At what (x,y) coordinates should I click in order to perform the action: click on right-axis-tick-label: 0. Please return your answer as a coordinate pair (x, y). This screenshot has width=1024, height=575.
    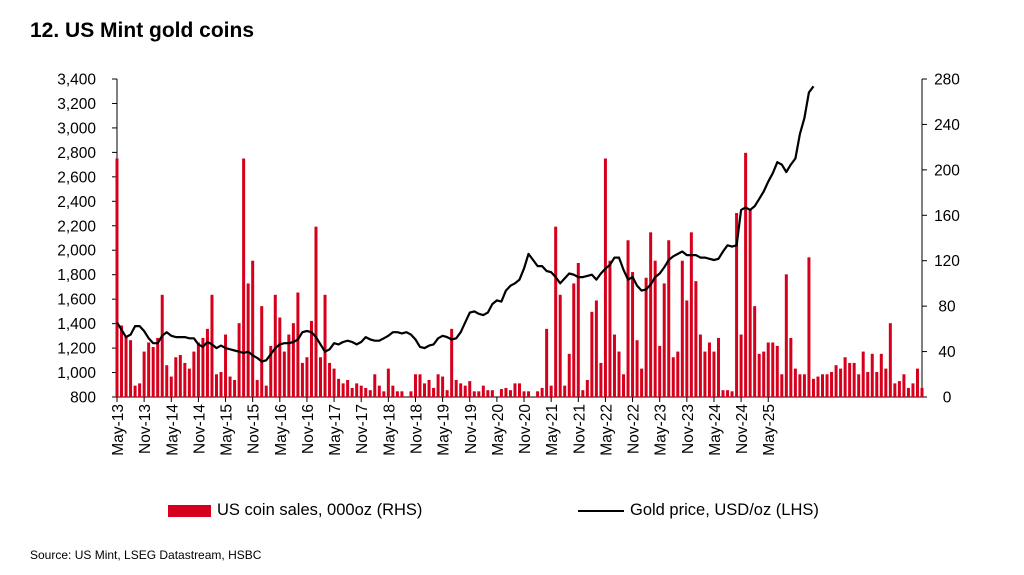
    Looking at the image, I should click on (947, 398).